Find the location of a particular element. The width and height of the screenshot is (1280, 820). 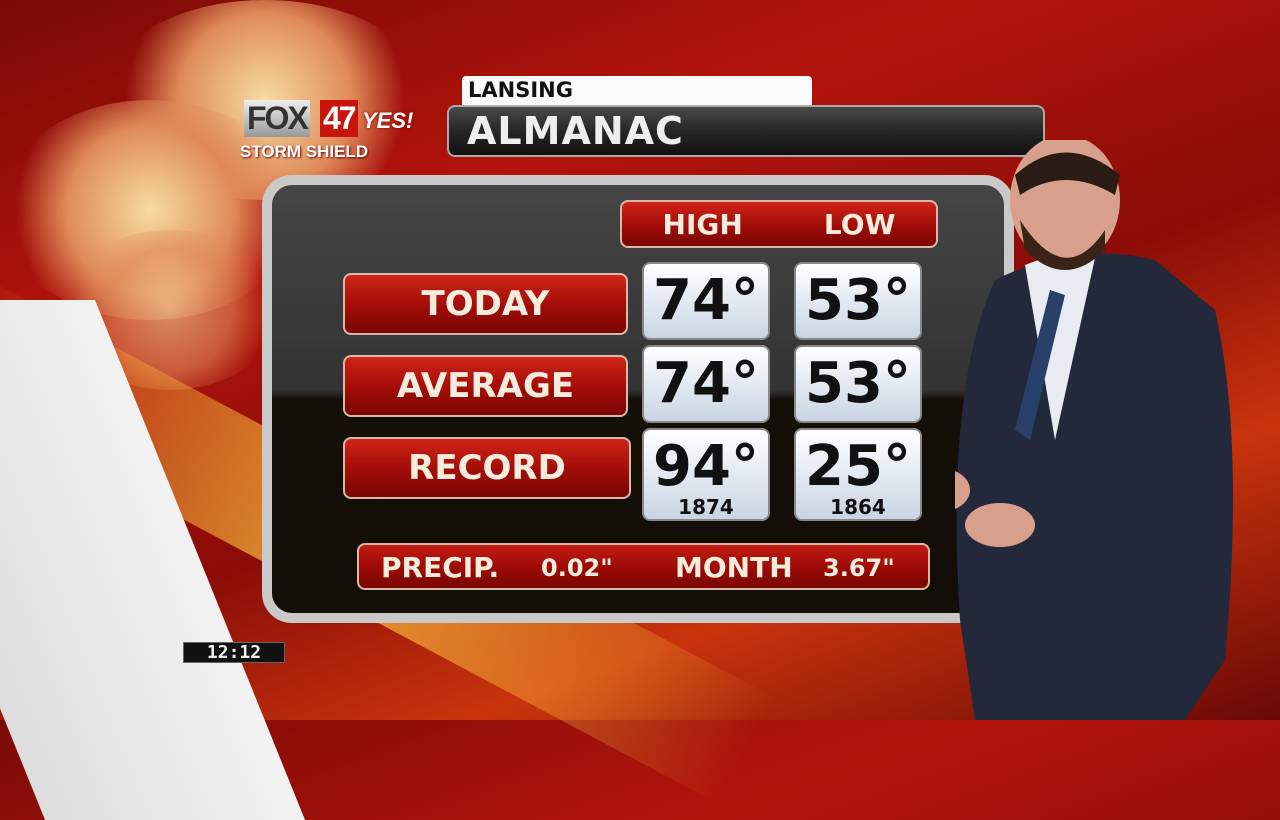

record-high: 94° 1874 is located at coordinates (706, 474).